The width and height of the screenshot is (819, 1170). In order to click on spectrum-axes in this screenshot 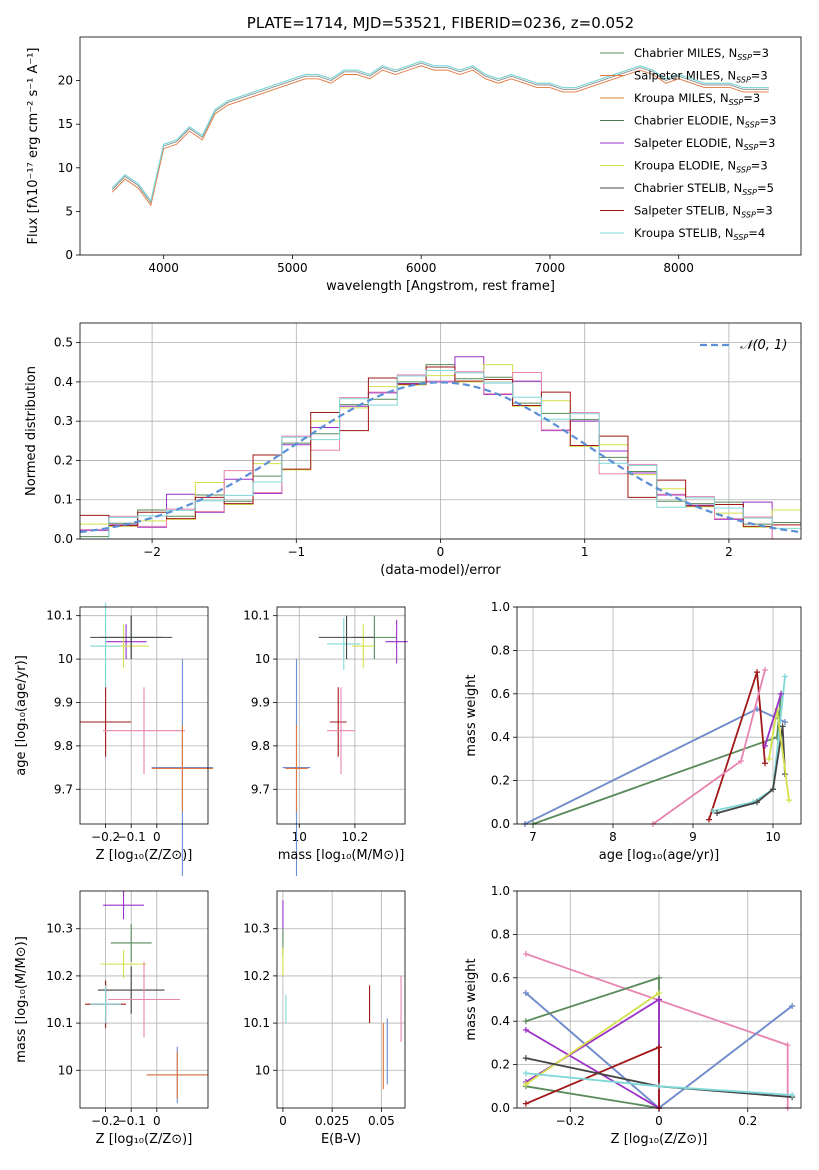, I will do `click(378, 169)`.